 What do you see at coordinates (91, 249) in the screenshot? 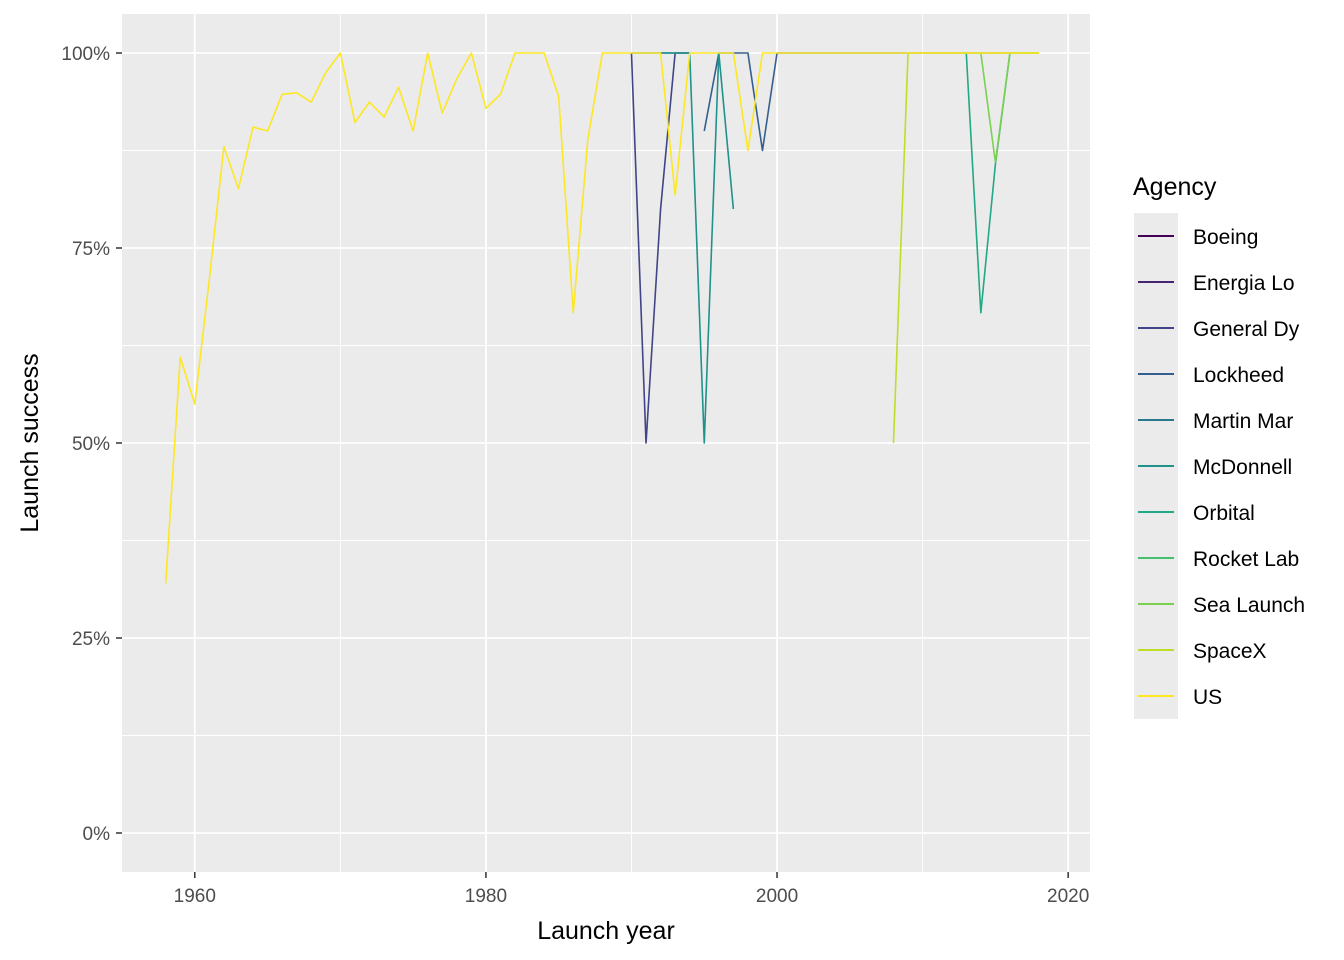
I see `y-tick-label: 75%` at bounding box center [91, 249].